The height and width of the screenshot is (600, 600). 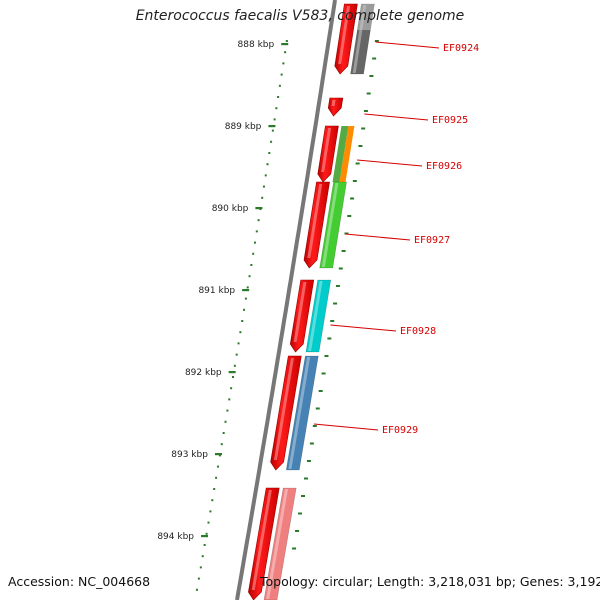 I want to click on cds-arrow, so click(x=335, y=107).